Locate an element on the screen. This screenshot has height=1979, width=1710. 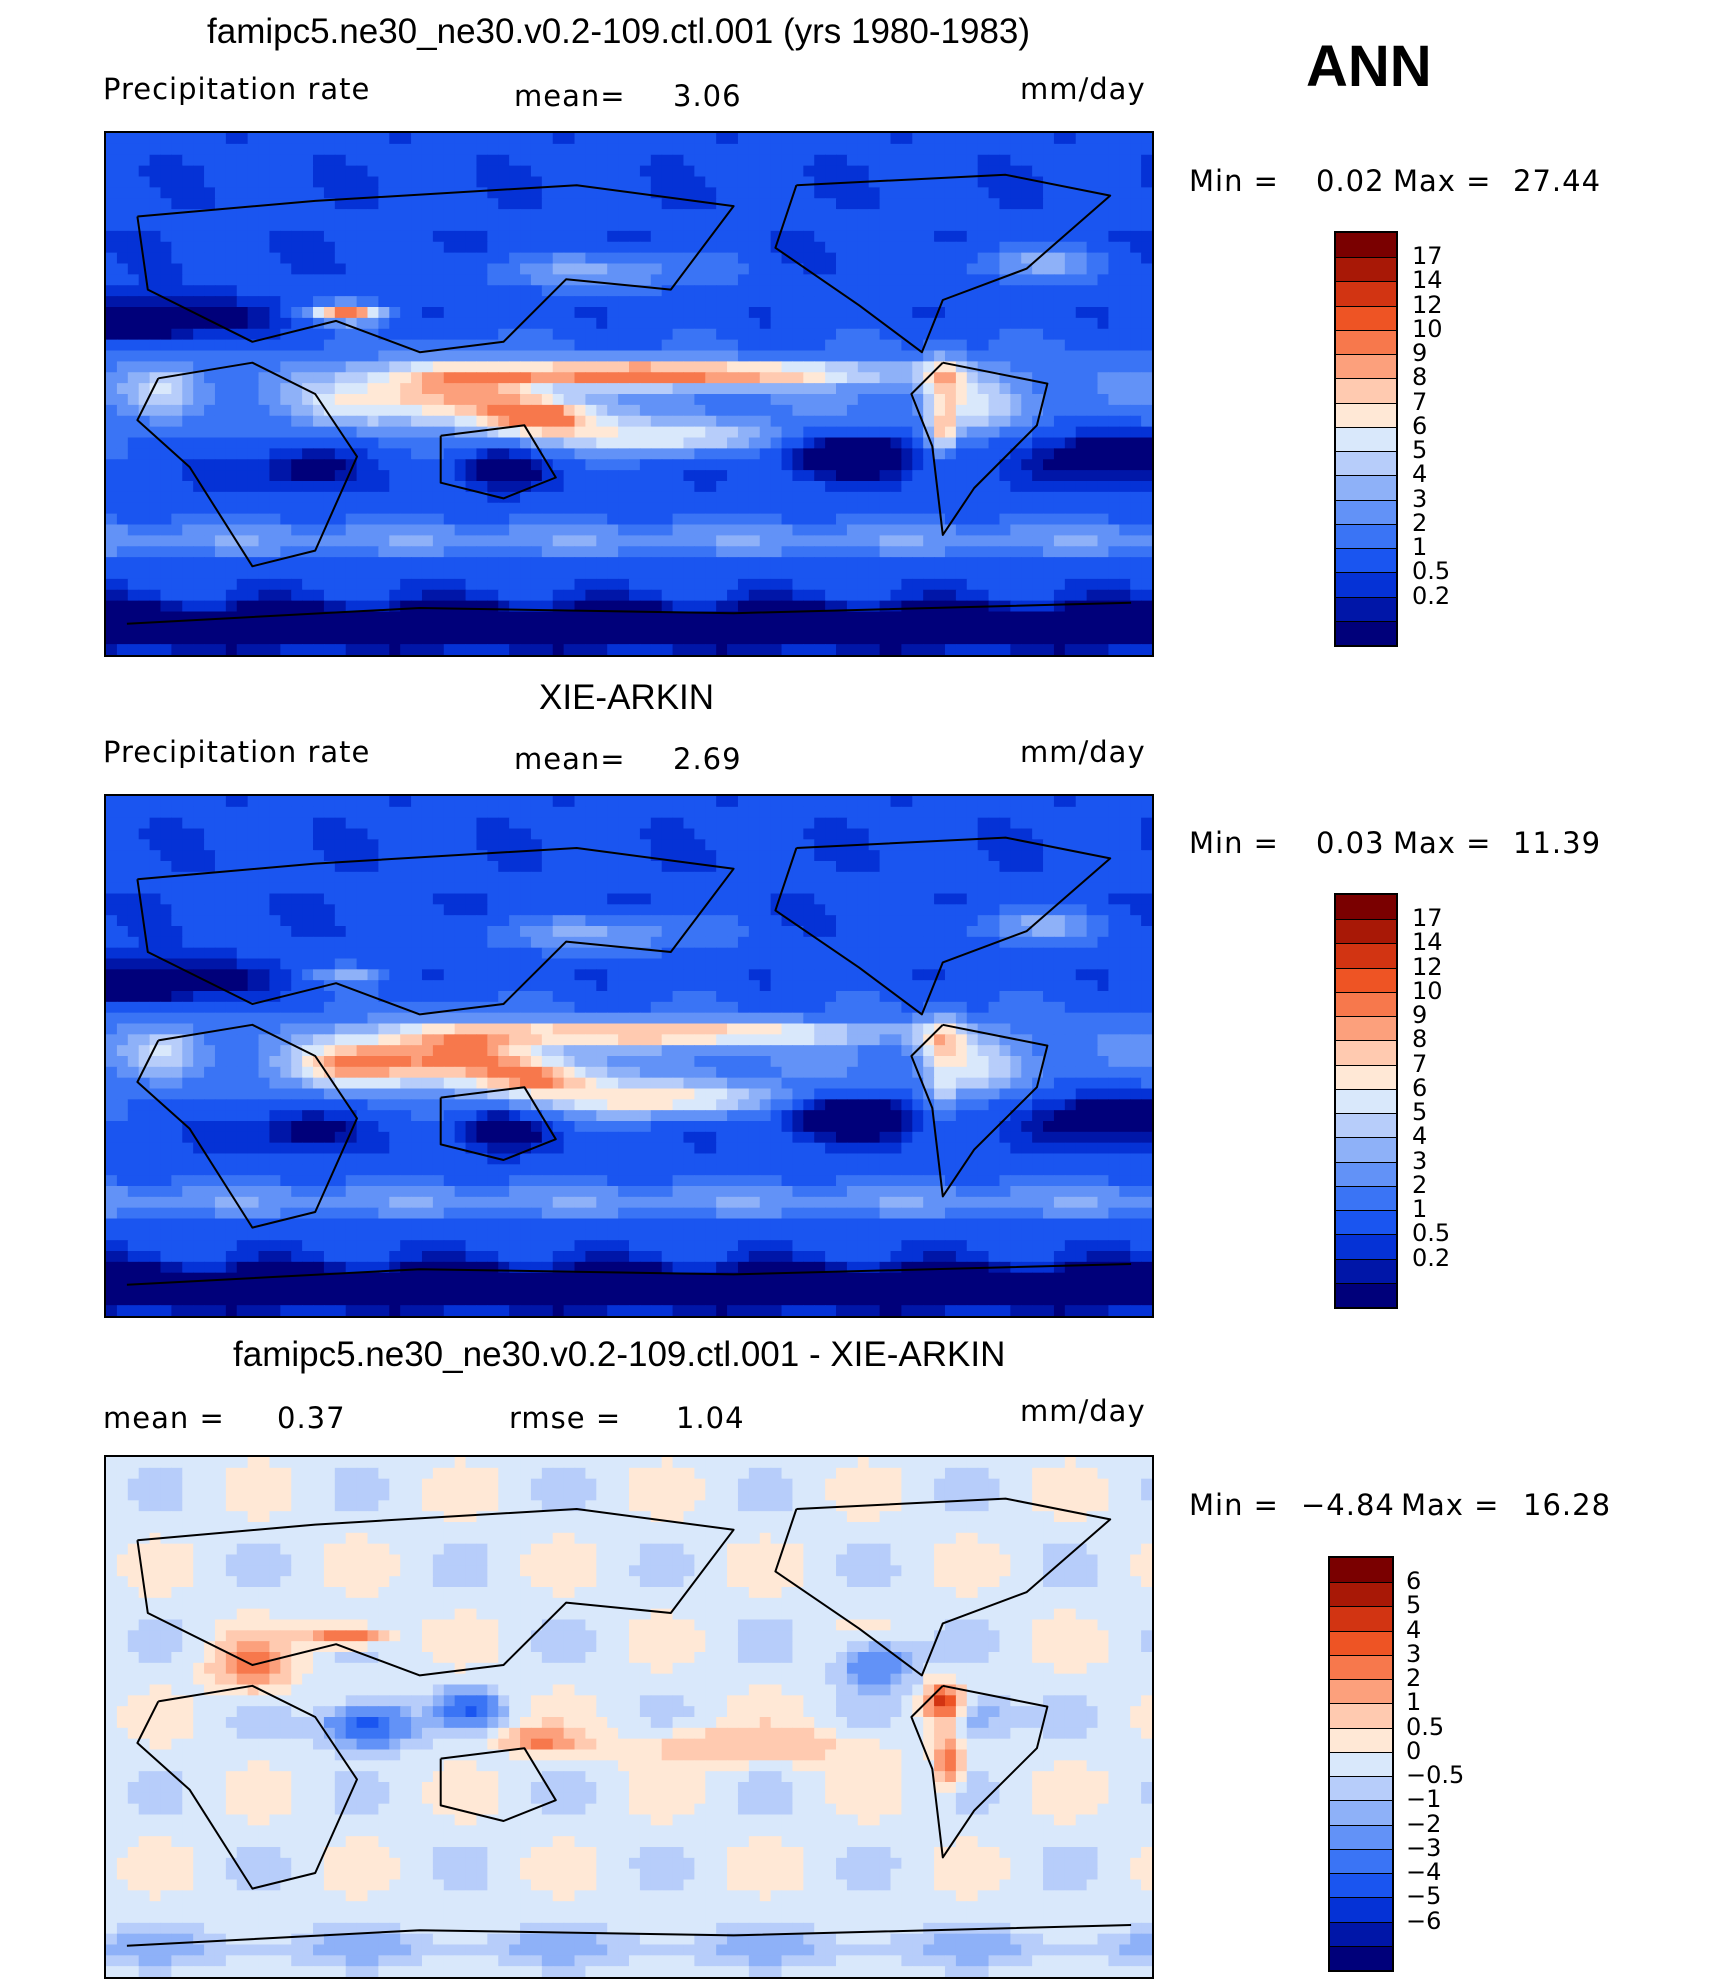
panel1-mean-value: 3.06 is located at coordinates (707, 96).